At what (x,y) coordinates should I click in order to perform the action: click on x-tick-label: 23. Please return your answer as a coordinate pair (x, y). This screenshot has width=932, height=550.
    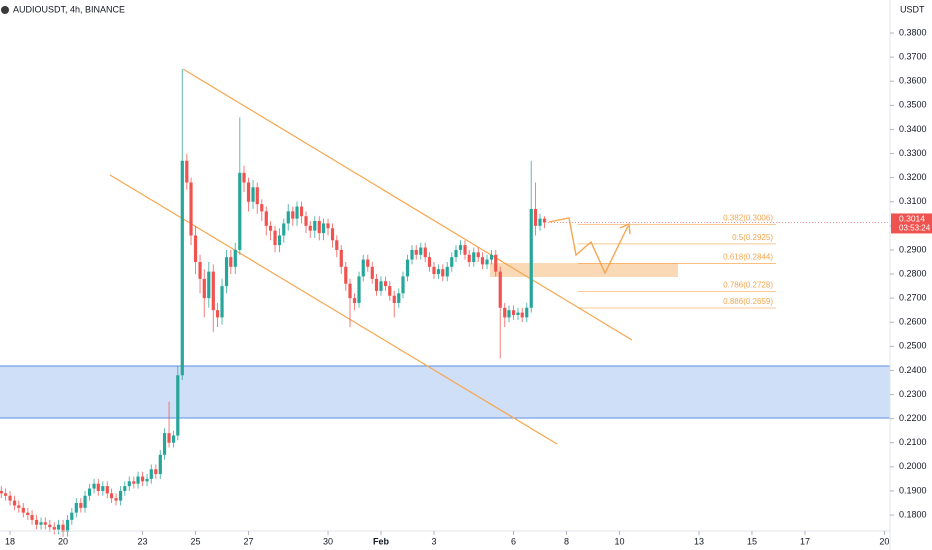
    Looking at the image, I should click on (143, 541).